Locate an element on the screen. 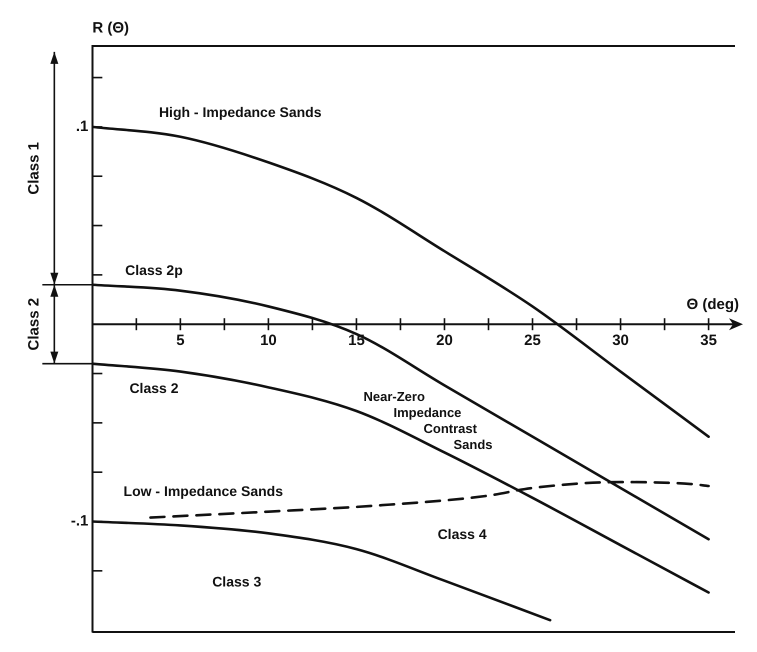 The width and height of the screenshot is (757, 652). text: Class 3 is located at coordinates (237, 582).